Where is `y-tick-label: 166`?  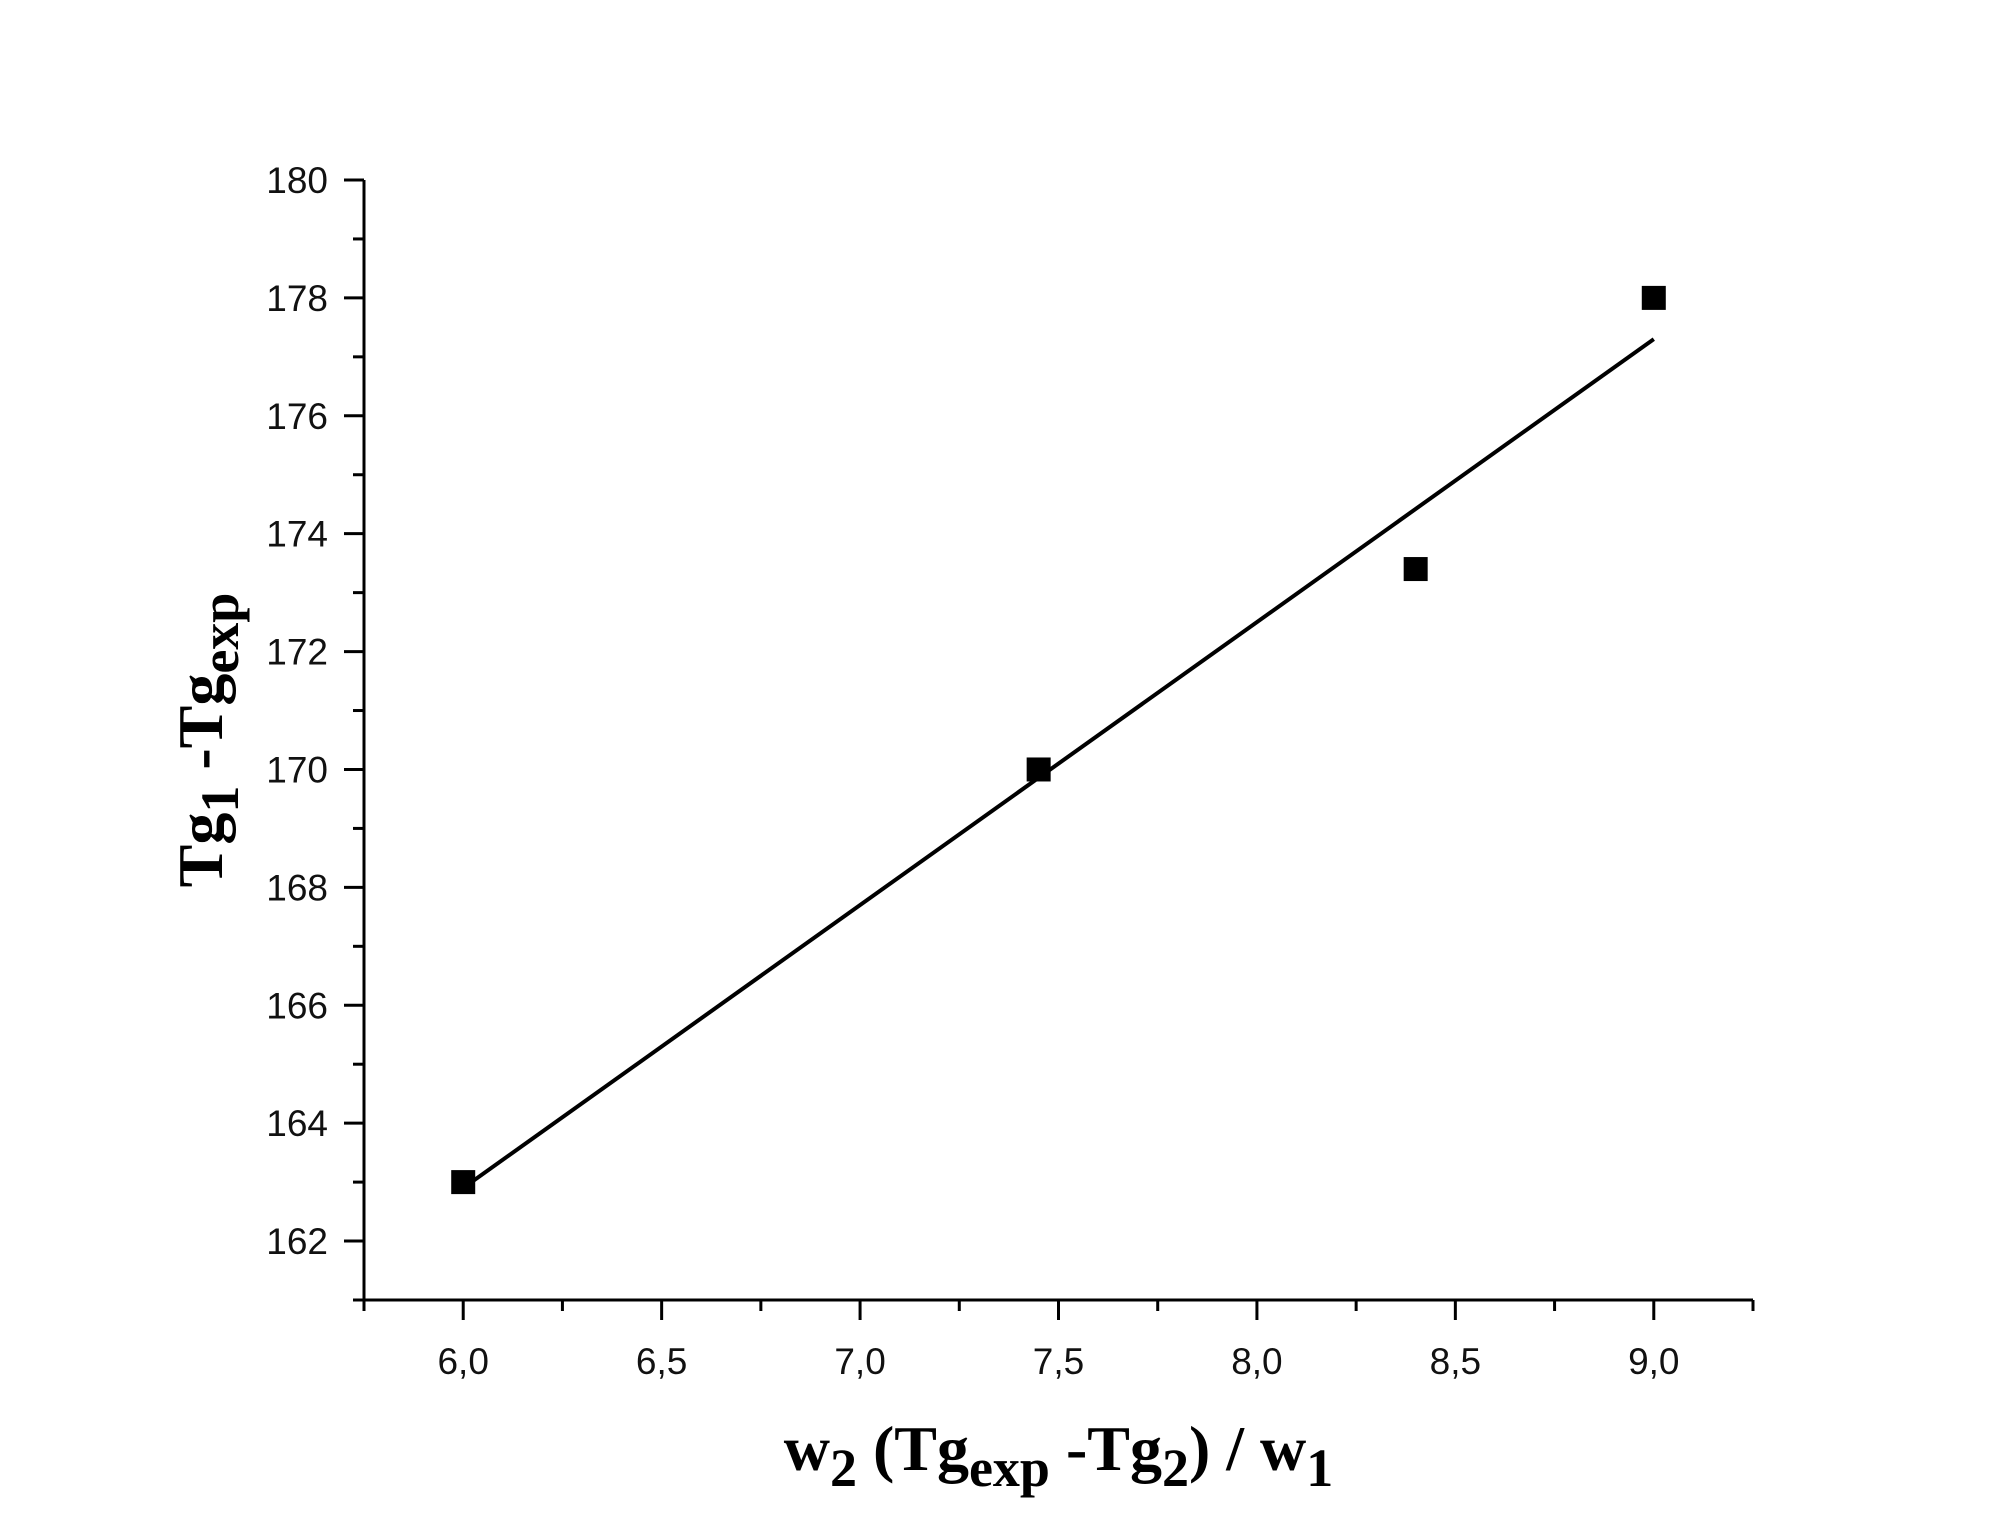
y-tick-label: 166 is located at coordinates (297, 1005).